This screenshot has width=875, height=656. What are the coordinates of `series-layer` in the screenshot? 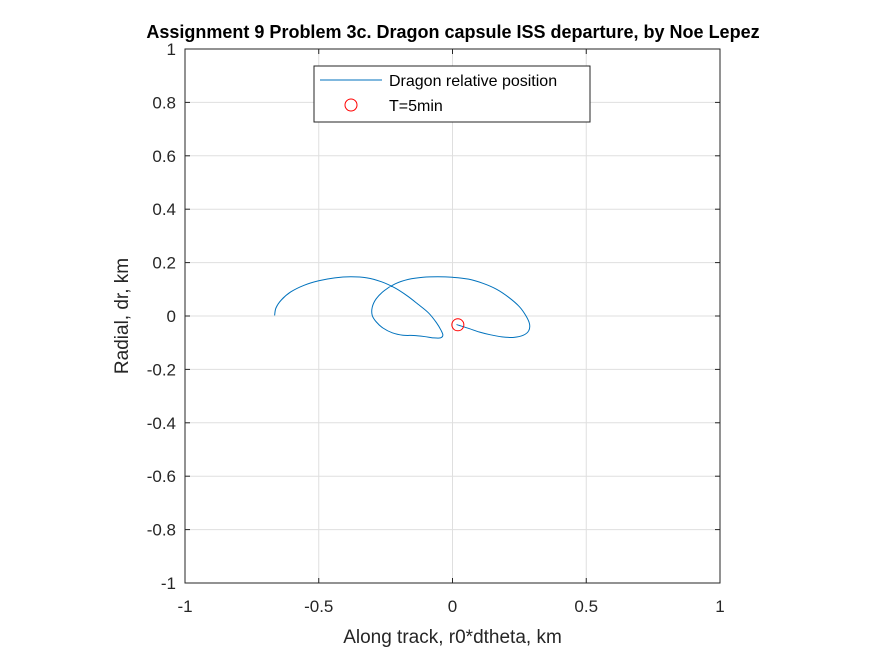 It's located at (402, 307).